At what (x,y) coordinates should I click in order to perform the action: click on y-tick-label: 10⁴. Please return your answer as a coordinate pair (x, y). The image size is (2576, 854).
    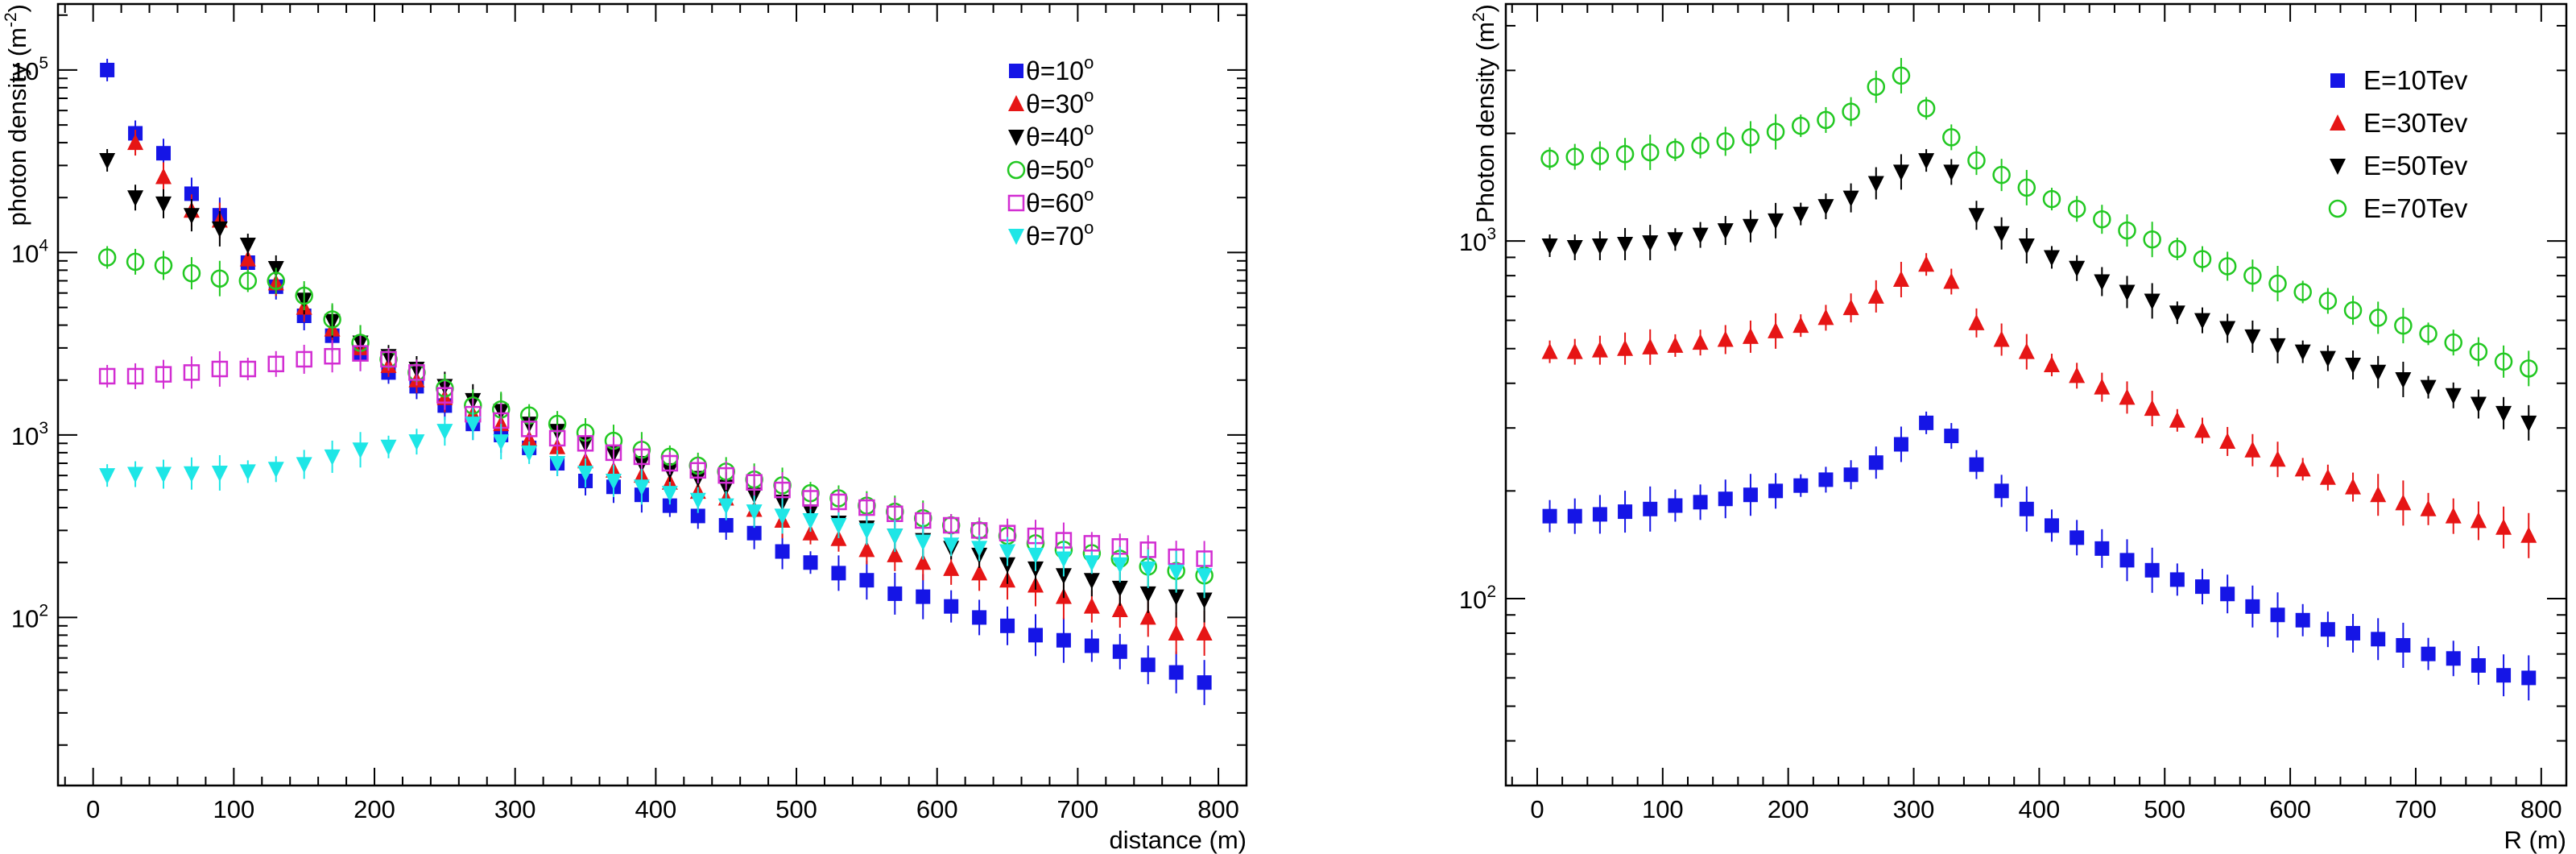
    Looking at the image, I should click on (30, 251).